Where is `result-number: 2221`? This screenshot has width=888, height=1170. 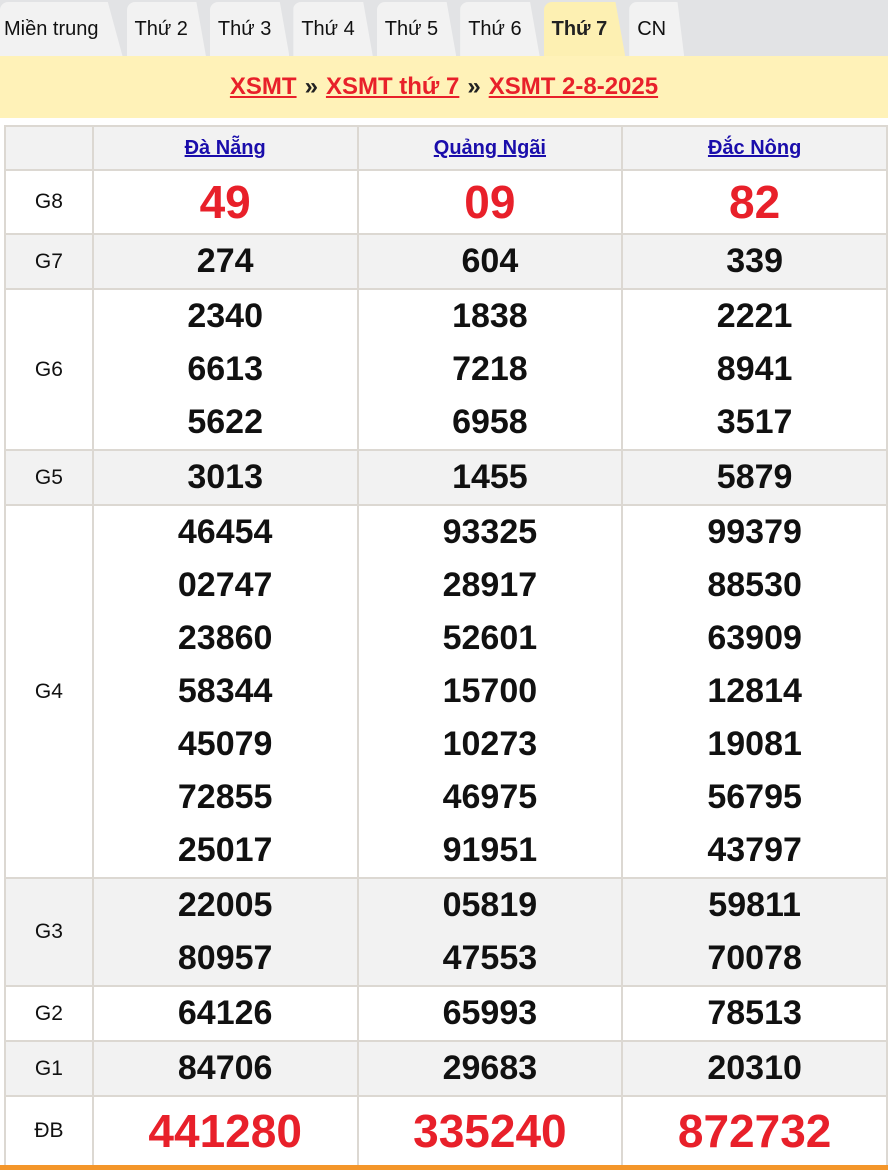
result-number: 2221 is located at coordinates (754, 316).